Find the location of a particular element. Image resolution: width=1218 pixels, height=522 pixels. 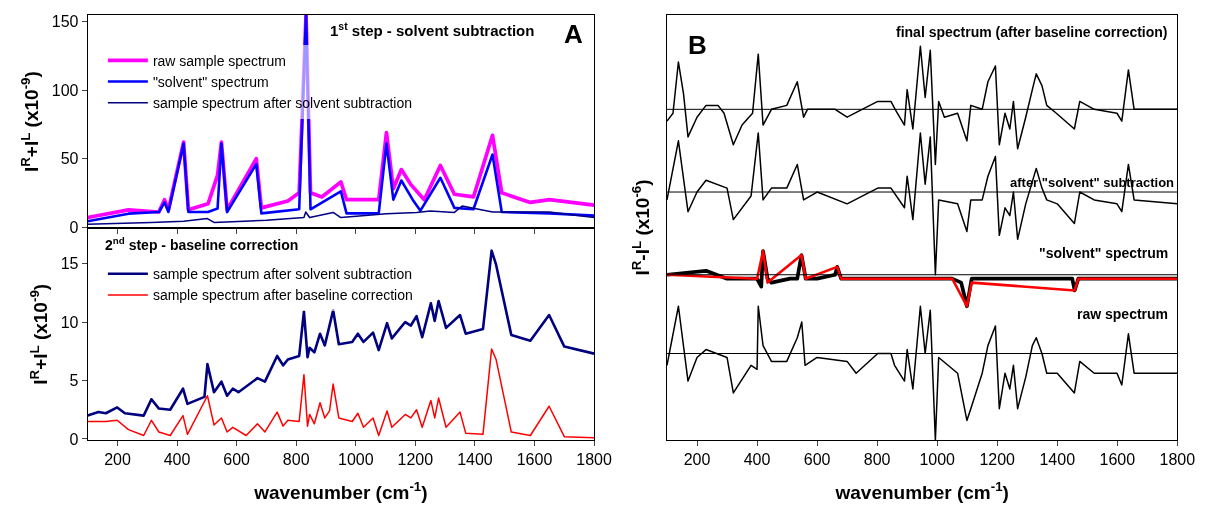

annotation: A is located at coordinates (573, 34).